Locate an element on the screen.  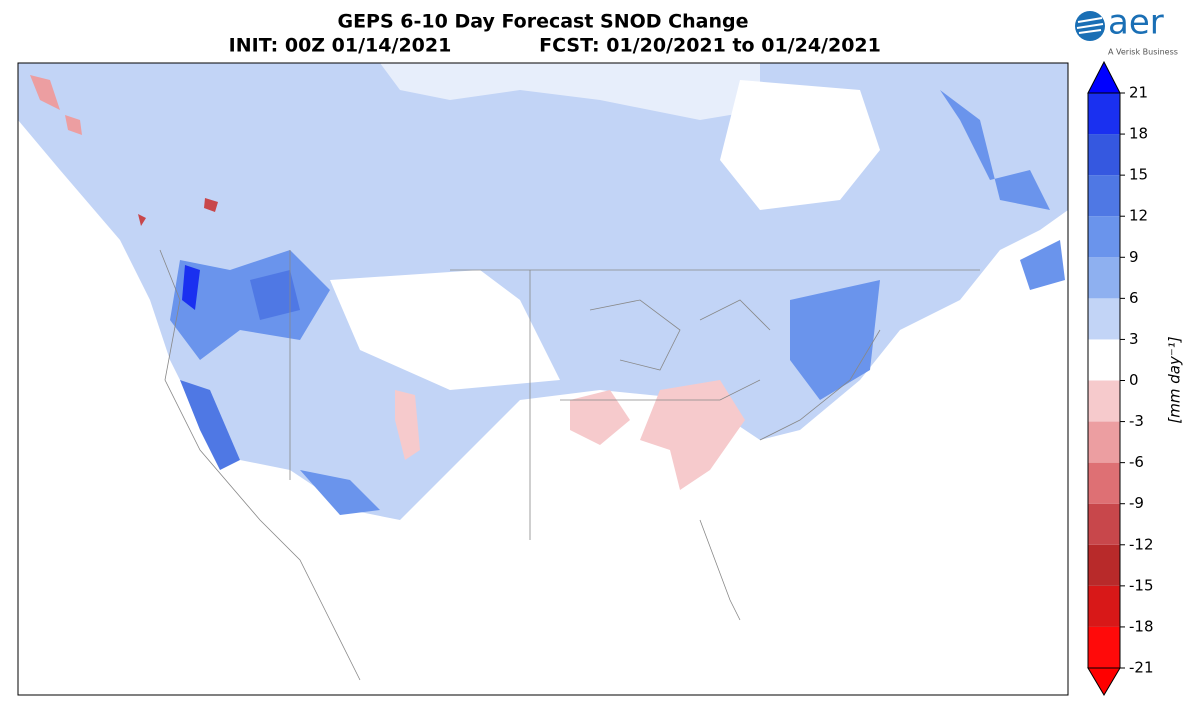
colorbar-tick-label: -21 is located at coordinates (1141, 668).